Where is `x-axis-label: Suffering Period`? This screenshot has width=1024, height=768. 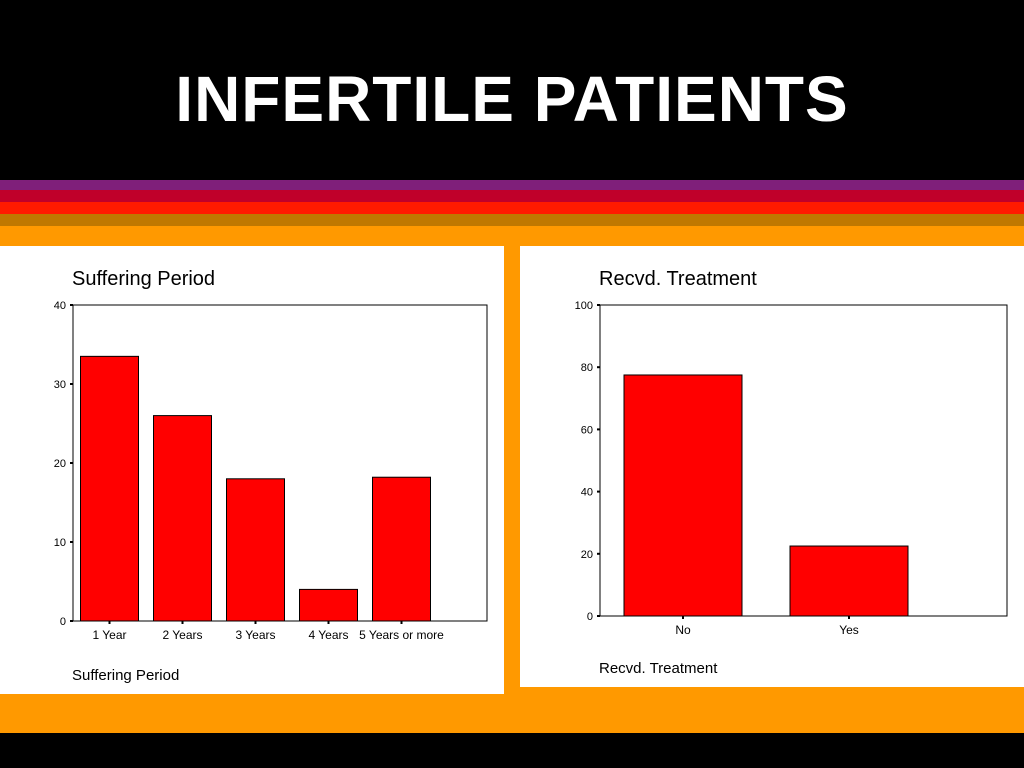 x-axis-label: Suffering Period is located at coordinates (125, 675).